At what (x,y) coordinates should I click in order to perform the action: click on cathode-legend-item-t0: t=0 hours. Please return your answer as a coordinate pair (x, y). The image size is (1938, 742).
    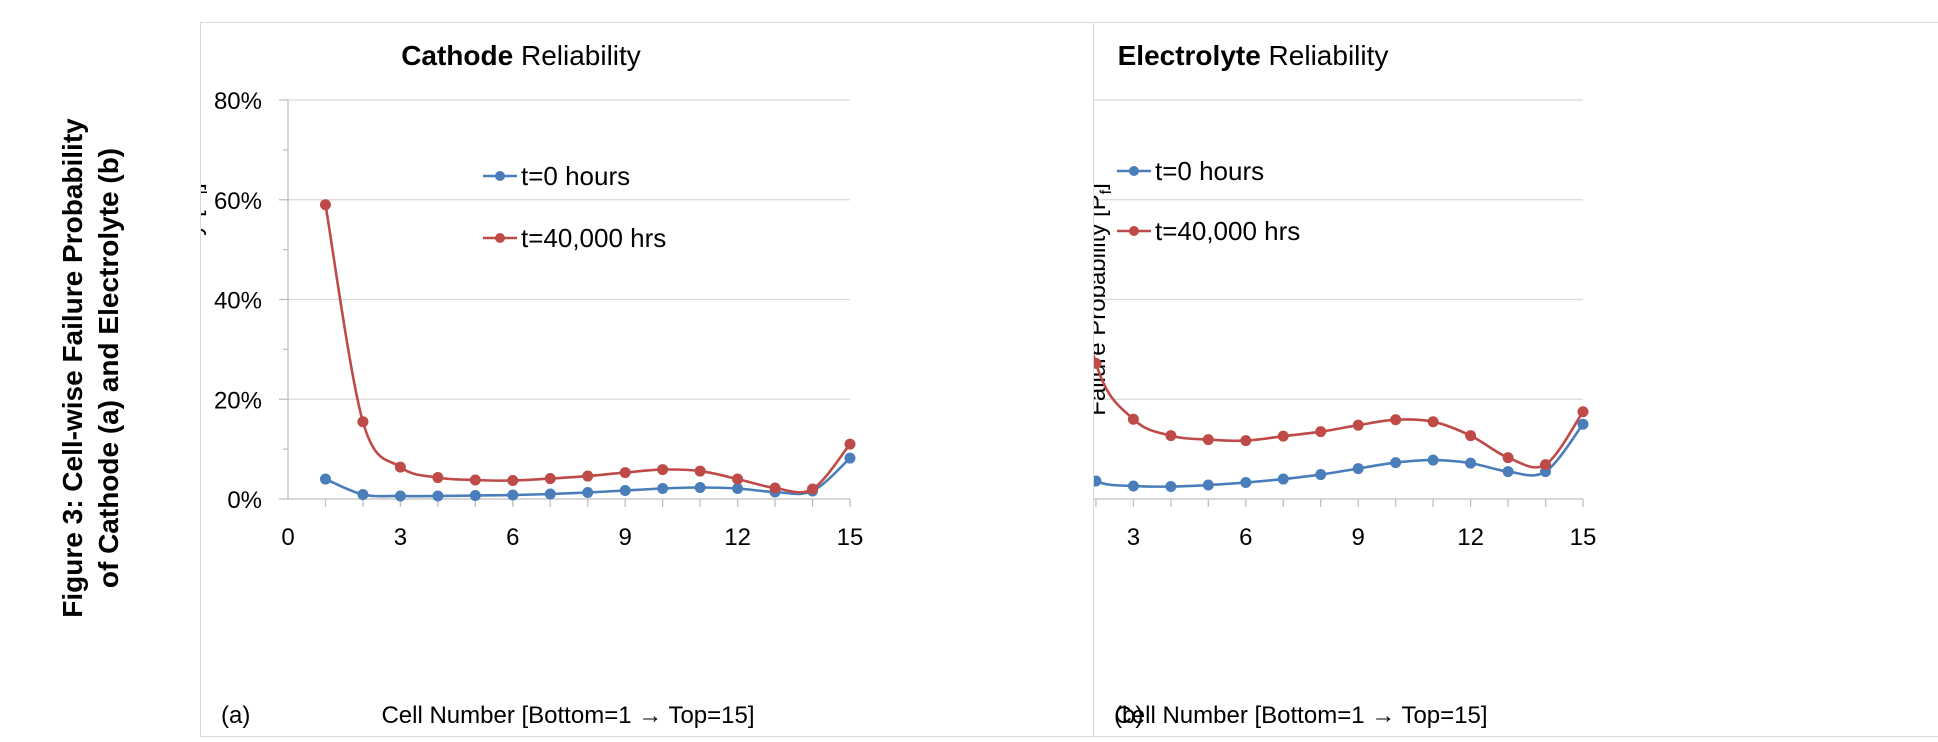
    Looking at the image, I should click on (556, 176).